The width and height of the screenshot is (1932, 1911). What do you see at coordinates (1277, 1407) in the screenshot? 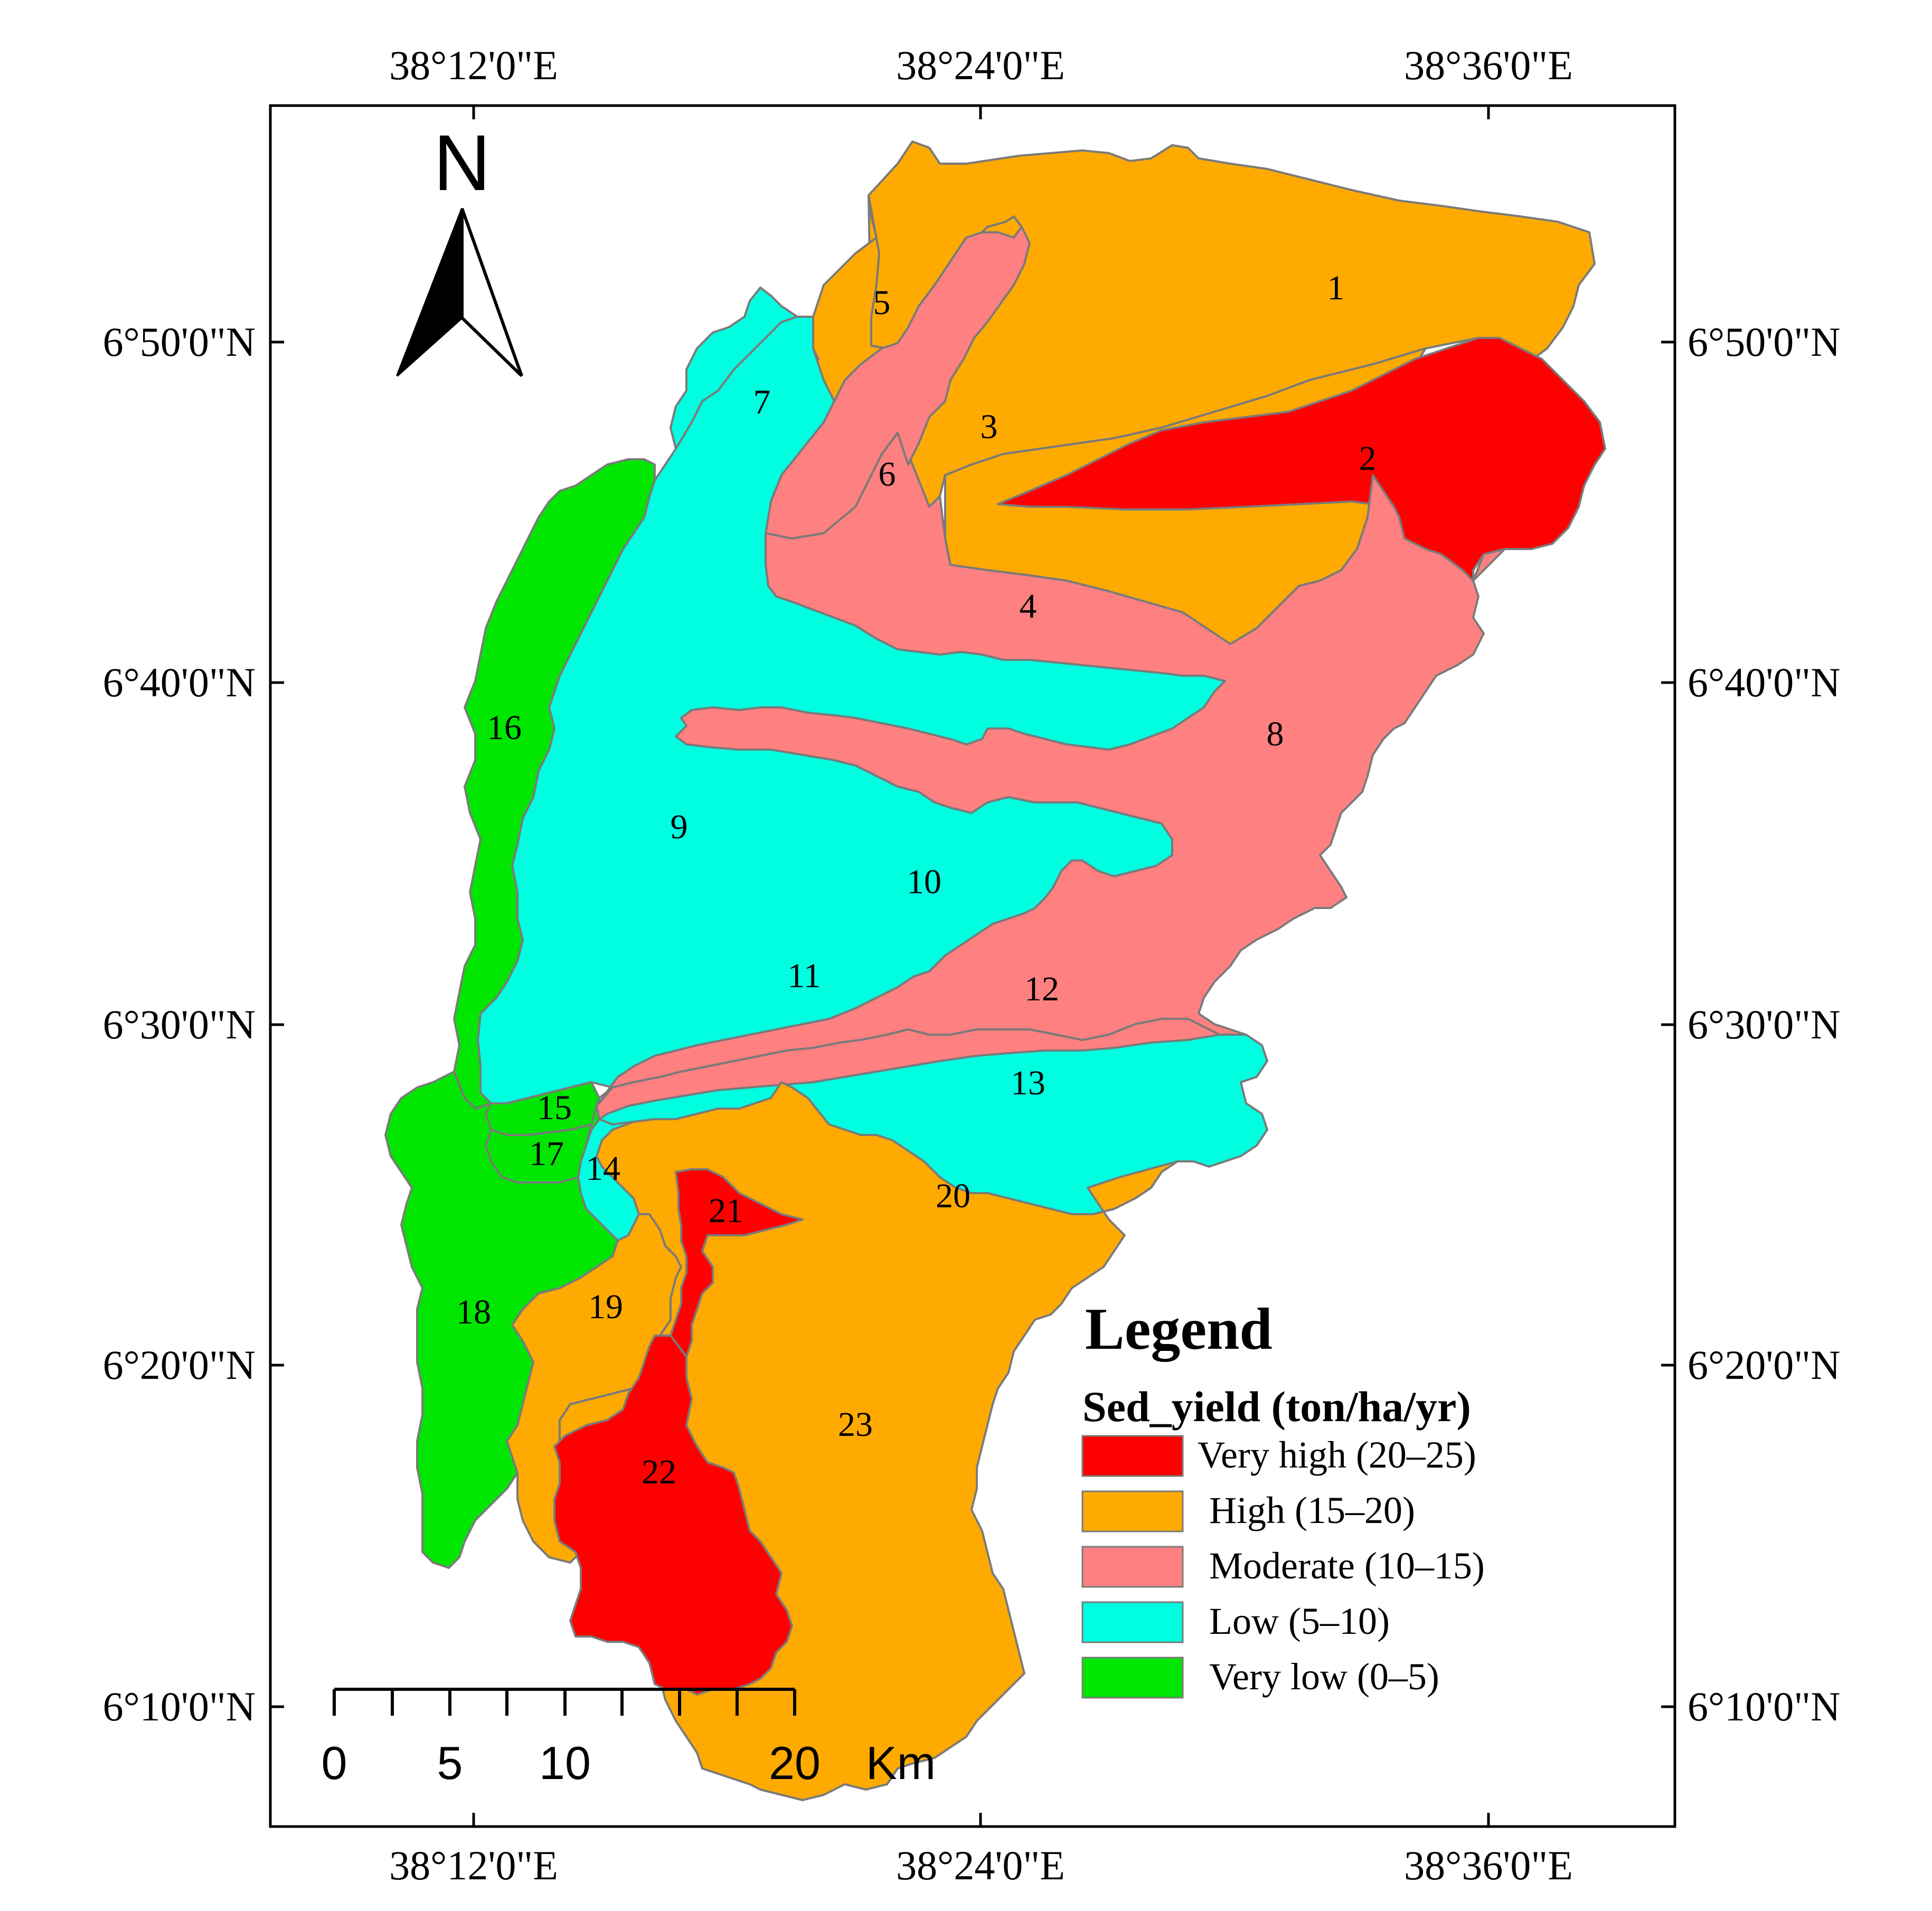
I see `legend-subtitle: Sed_yield (ton/ha/yr)` at bounding box center [1277, 1407].